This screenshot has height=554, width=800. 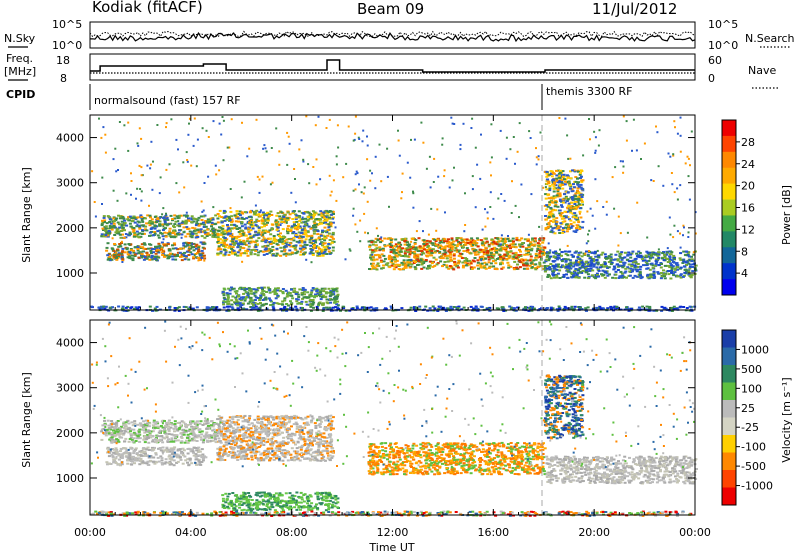 What do you see at coordinates (729, 239) in the screenshot?
I see `colorbar-swatch` at bounding box center [729, 239].